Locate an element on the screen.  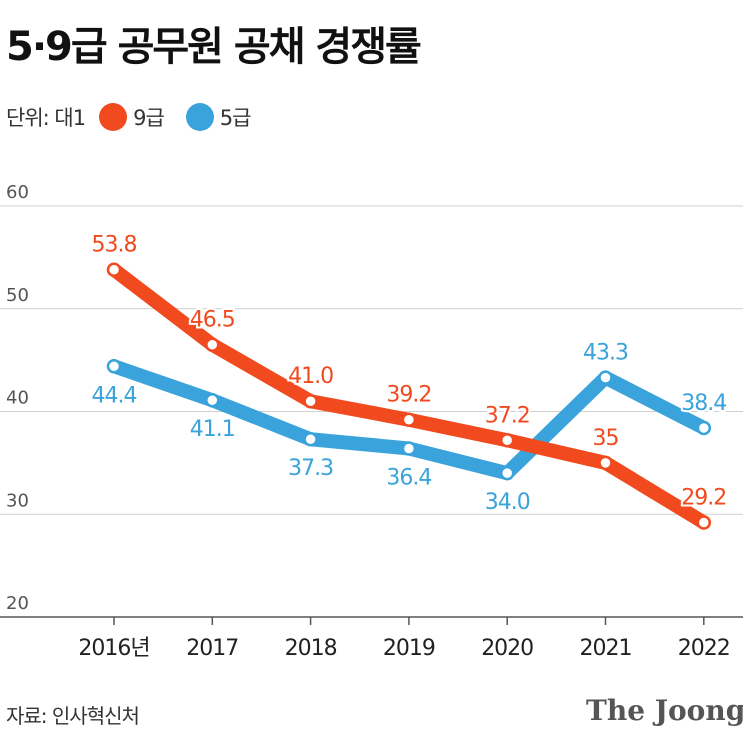
data-label: 39.2 is located at coordinates (408, 395).